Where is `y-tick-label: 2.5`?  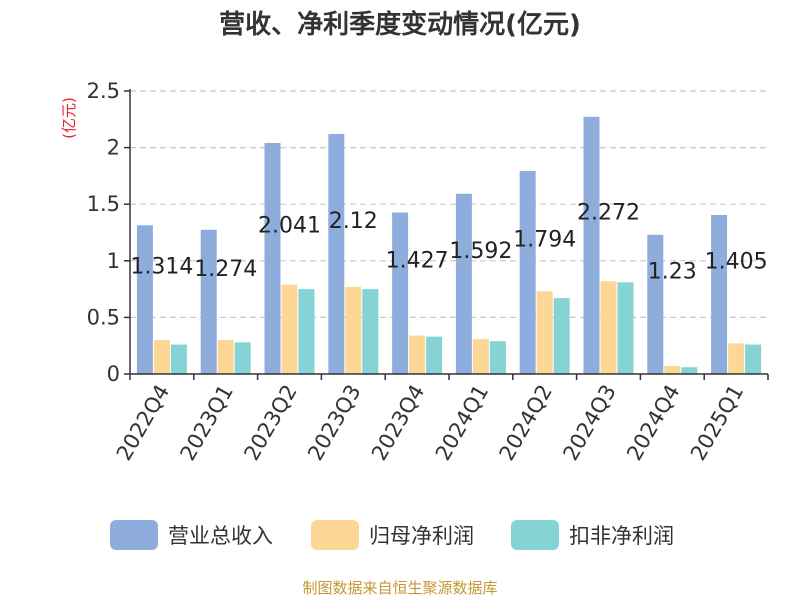
y-tick-label: 2.5 is located at coordinates (103, 91).